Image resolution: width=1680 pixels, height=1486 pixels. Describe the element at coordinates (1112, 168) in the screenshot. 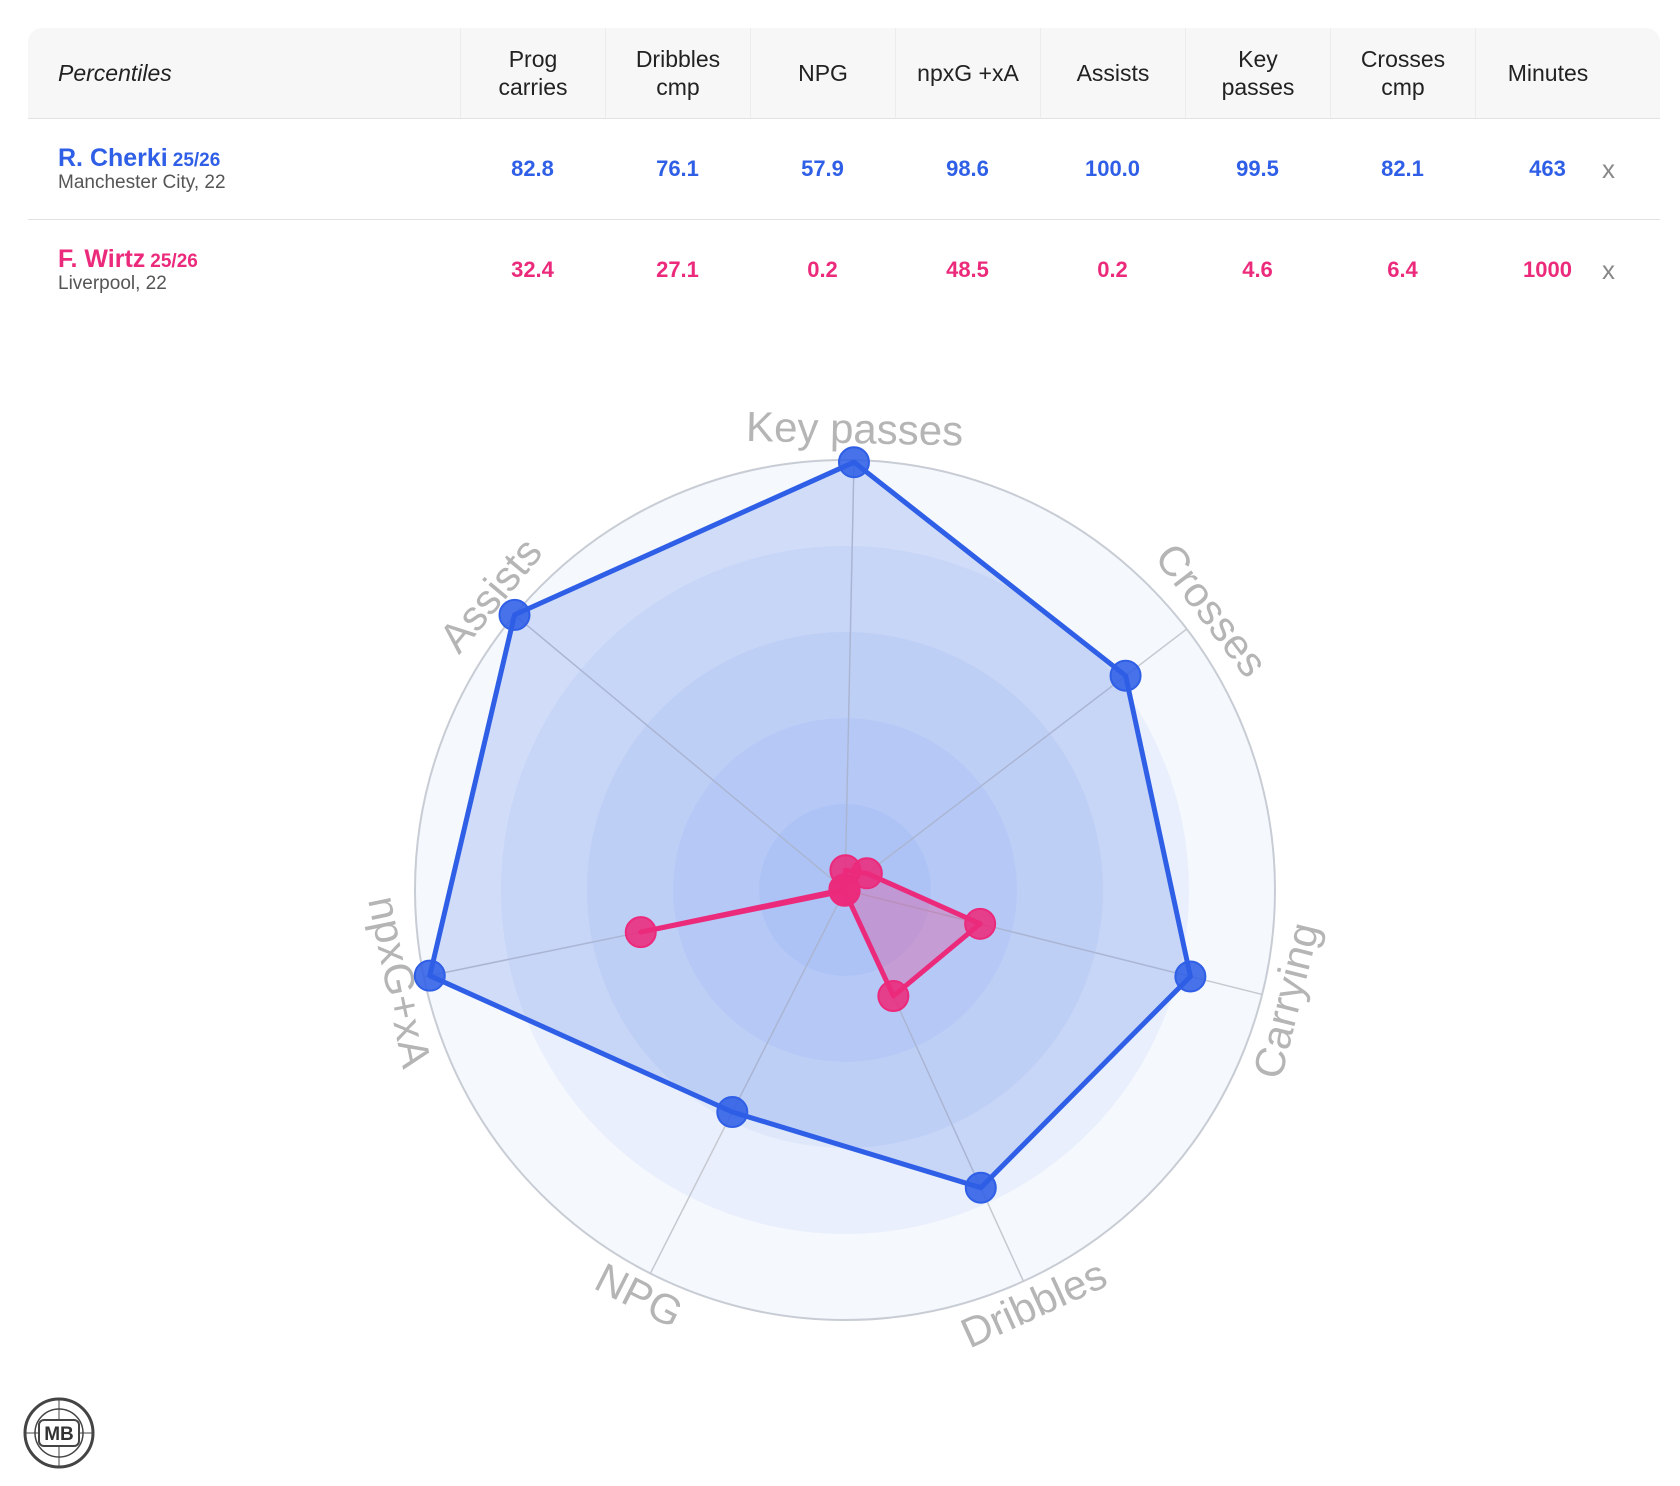

I see `value-cell: 100.0` at that location.